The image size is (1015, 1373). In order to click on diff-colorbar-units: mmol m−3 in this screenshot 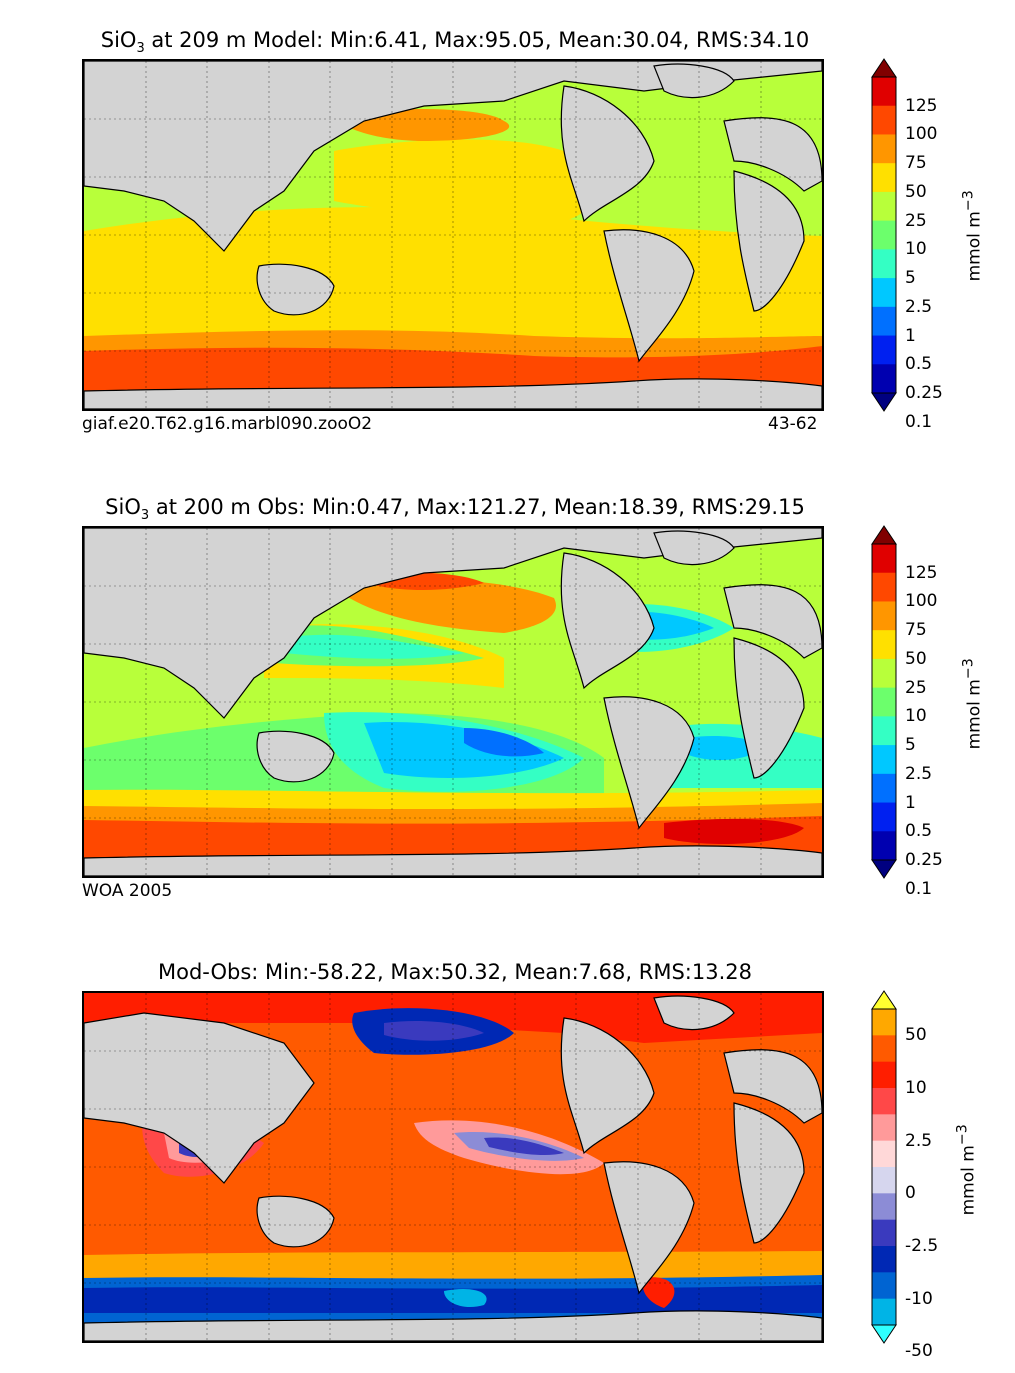, I will do `click(967, 1169)`.